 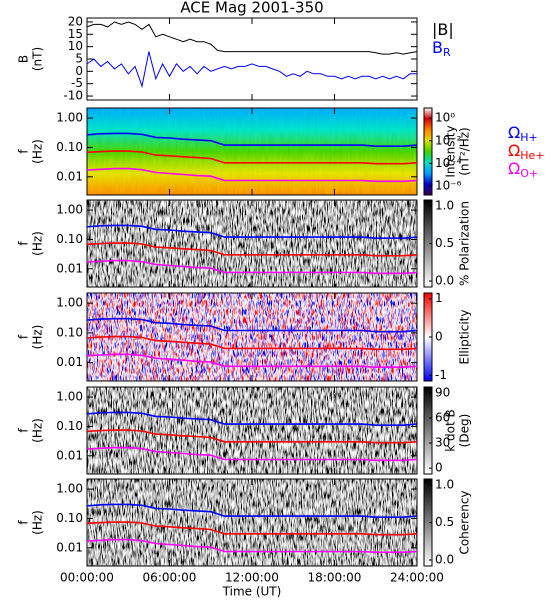 What do you see at coordinates (529, 173) in the screenshot?
I see `legend-subscript: O+` at bounding box center [529, 173].